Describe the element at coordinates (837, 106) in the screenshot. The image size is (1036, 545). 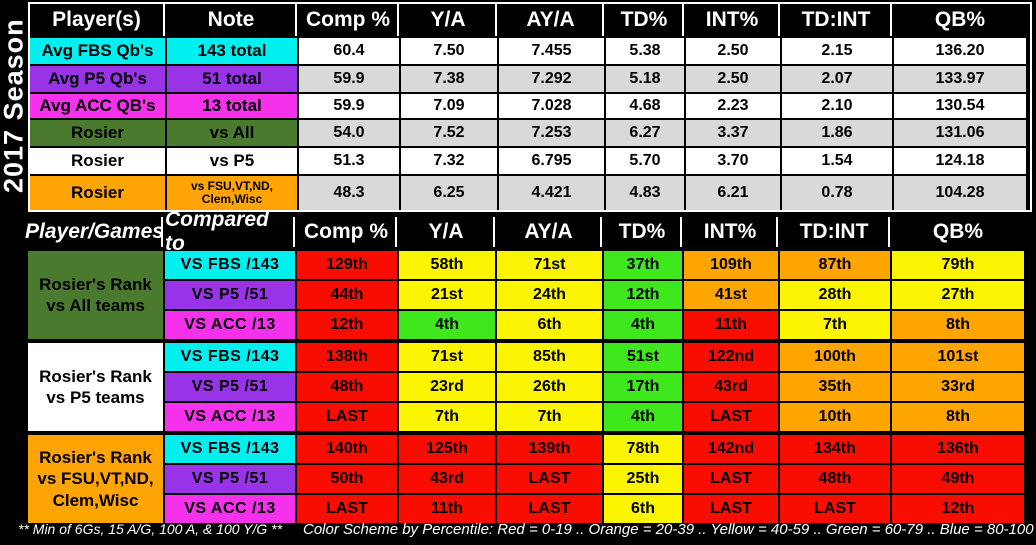
I see `stat-value-cell: 2.10` at that location.